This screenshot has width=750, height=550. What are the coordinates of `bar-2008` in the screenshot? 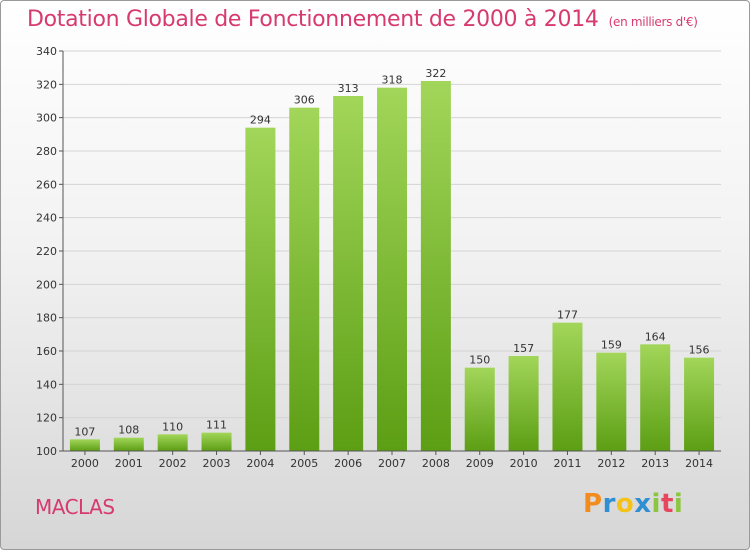 It's located at (435, 266).